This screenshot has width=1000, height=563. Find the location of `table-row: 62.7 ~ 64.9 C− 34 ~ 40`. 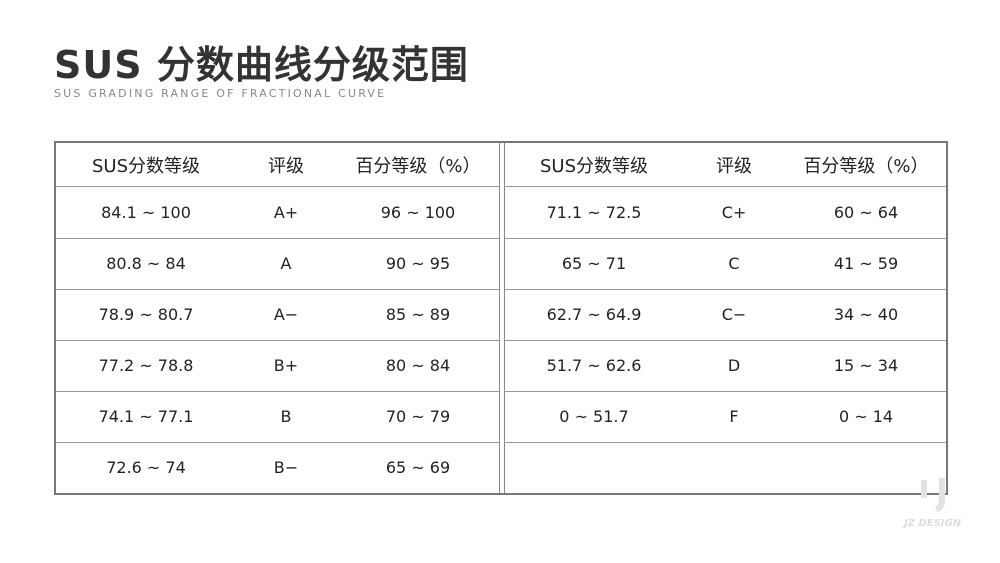

table-row: 62.7 ~ 64.9 C− 34 ~ 40 is located at coordinates (725, 315).